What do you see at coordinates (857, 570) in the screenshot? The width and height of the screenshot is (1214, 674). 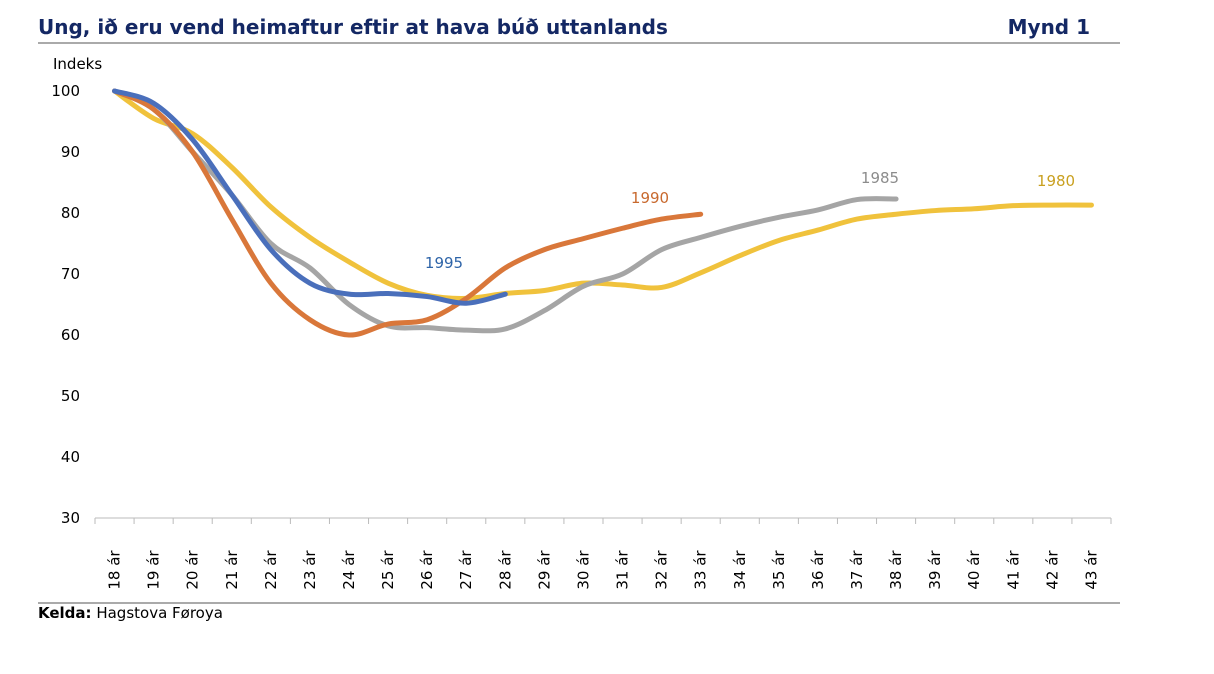 I see `x-tick-label: 37 ár` at bounding box center [857, 570].